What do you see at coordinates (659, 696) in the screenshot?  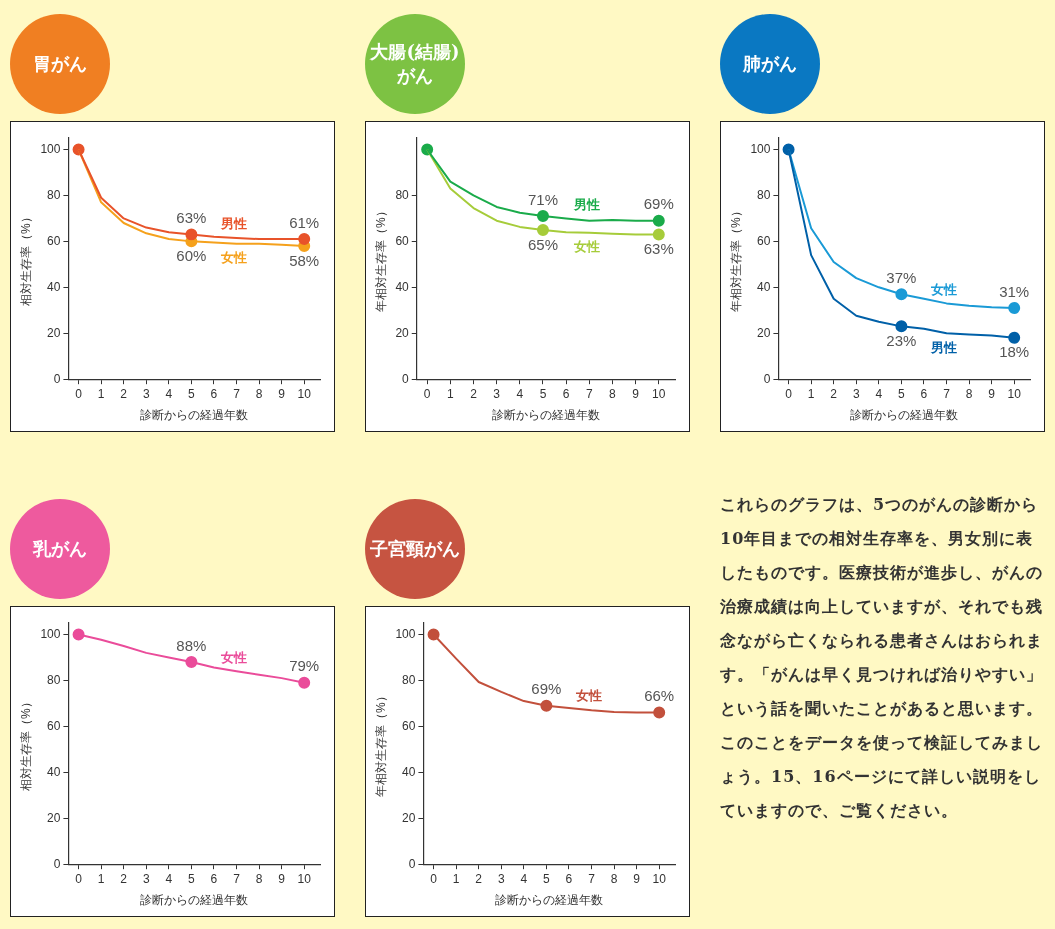 I see `data-label: 66%` at bounding box center [659, 696].